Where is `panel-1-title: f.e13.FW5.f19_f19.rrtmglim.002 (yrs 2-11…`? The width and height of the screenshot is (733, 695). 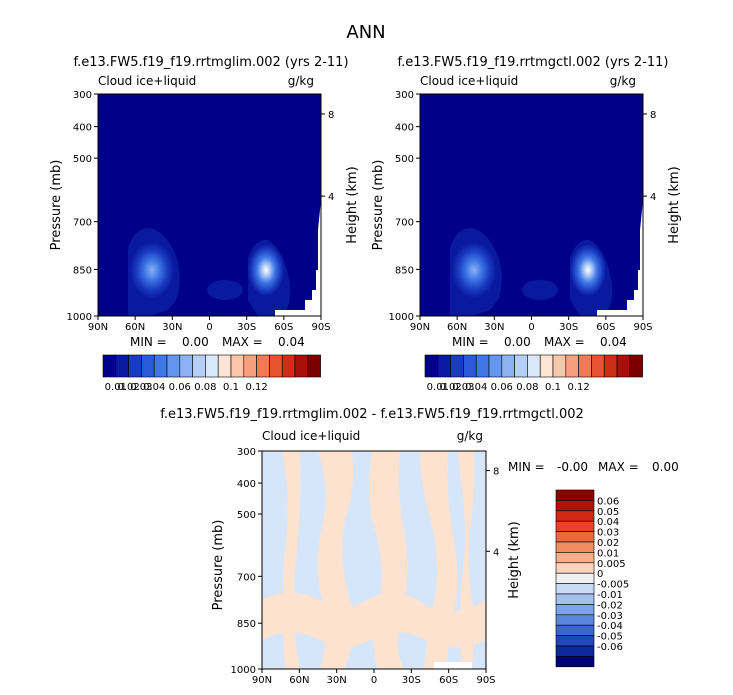
panel-1-title: f.e13.FW5.f19_f19.rrtmglim.002 (yrs 2-11… is located at coordinates (210, 62).